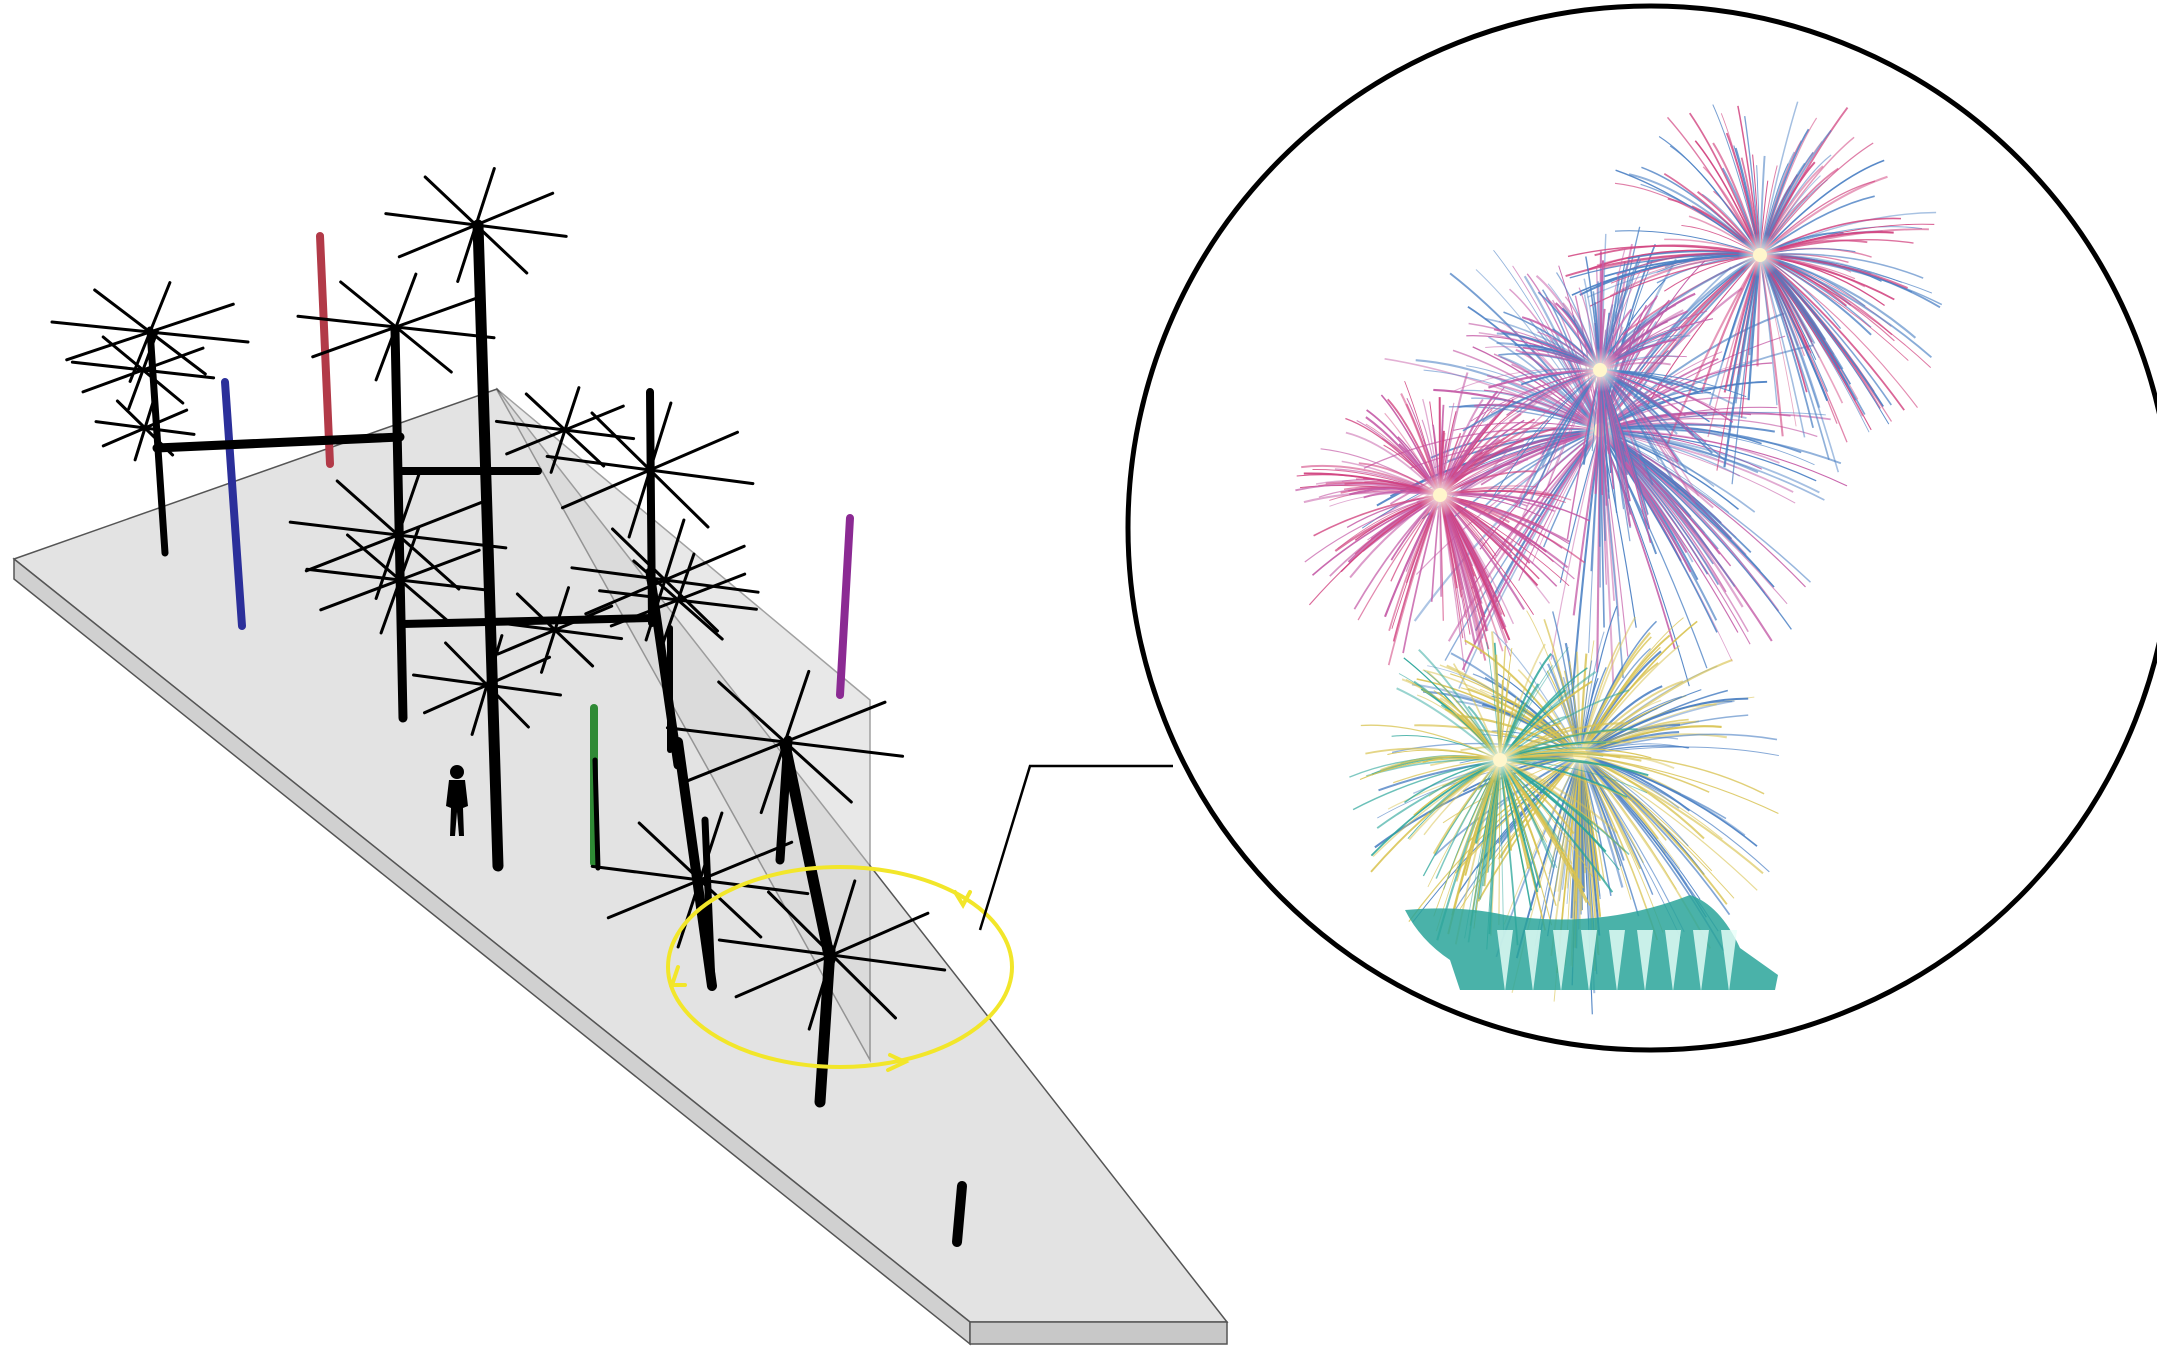 The image size is (2157, 1354). I want to click on callout-leader-line, so click(1075, 847).